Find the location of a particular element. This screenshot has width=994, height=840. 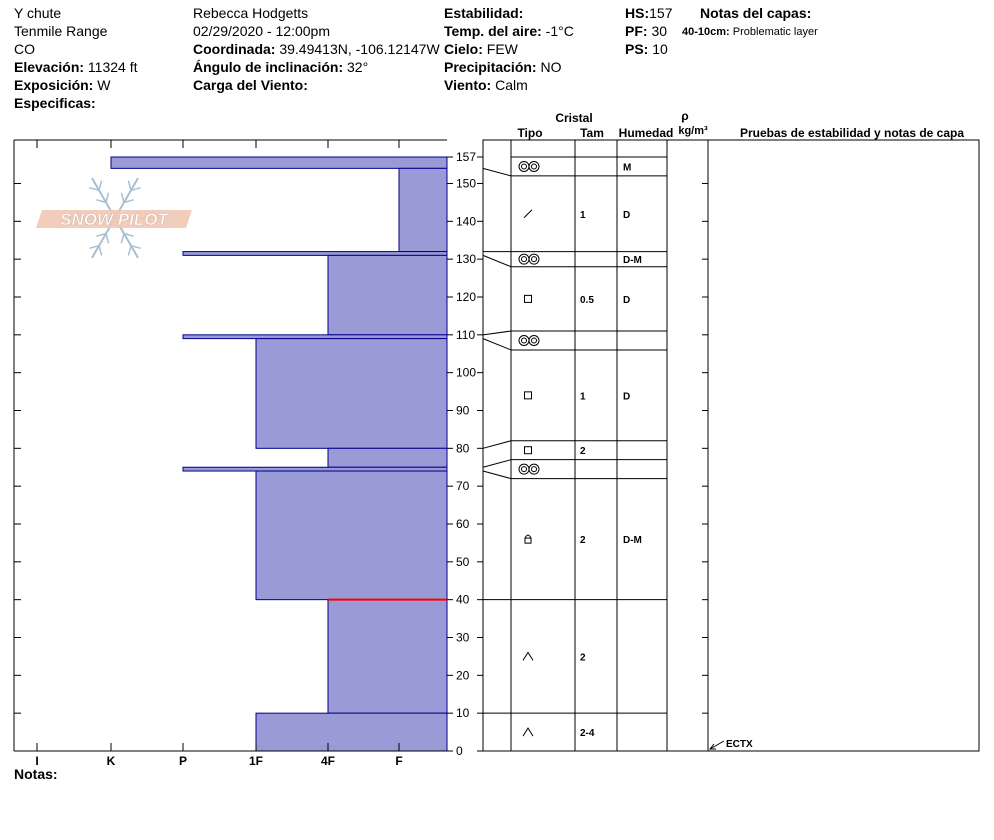

depth-tick-label: 40 is located at coordinates (463, 600).